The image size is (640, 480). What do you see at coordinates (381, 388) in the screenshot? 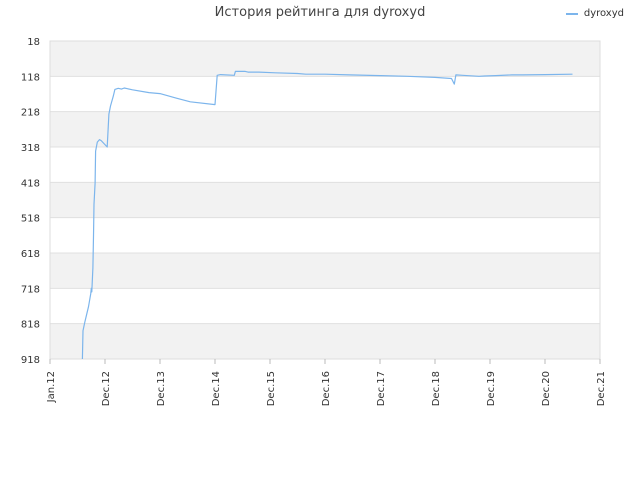
I see `x-tick-label: Dec.17` at bounding box center [381, 388].